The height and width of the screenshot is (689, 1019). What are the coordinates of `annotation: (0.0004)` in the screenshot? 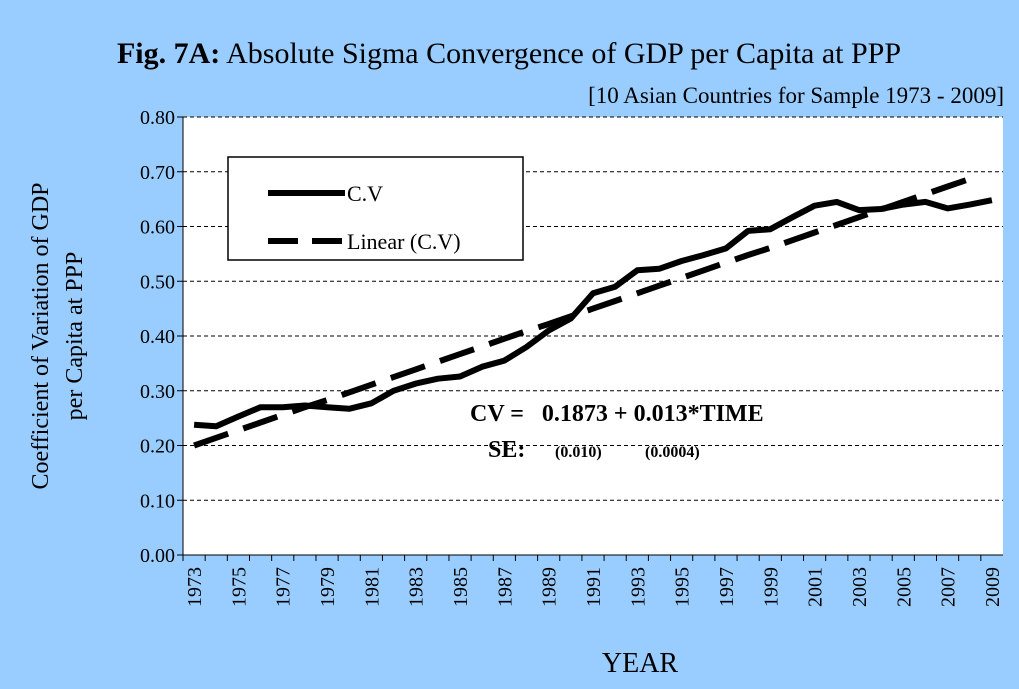 It's located at (672, 452).